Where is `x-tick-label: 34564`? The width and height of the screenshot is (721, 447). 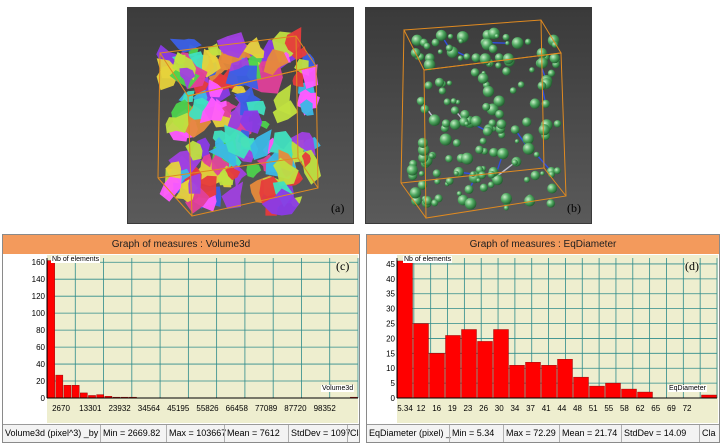 x-tick-label: 34564 is located at coordinates (149, 408).